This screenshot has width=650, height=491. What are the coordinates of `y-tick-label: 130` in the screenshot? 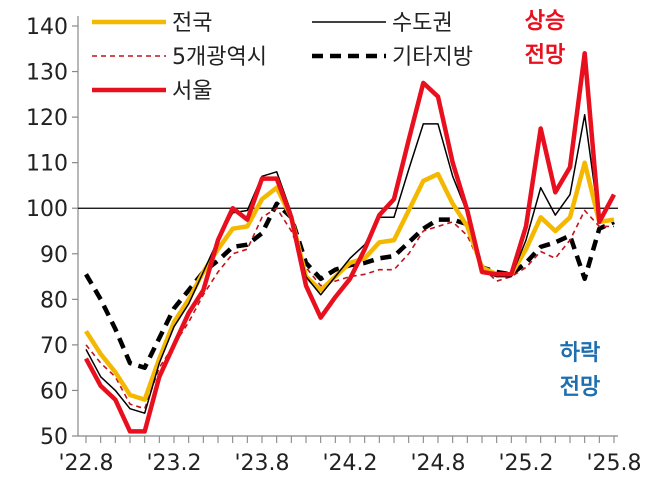 It's located at (47, 73).